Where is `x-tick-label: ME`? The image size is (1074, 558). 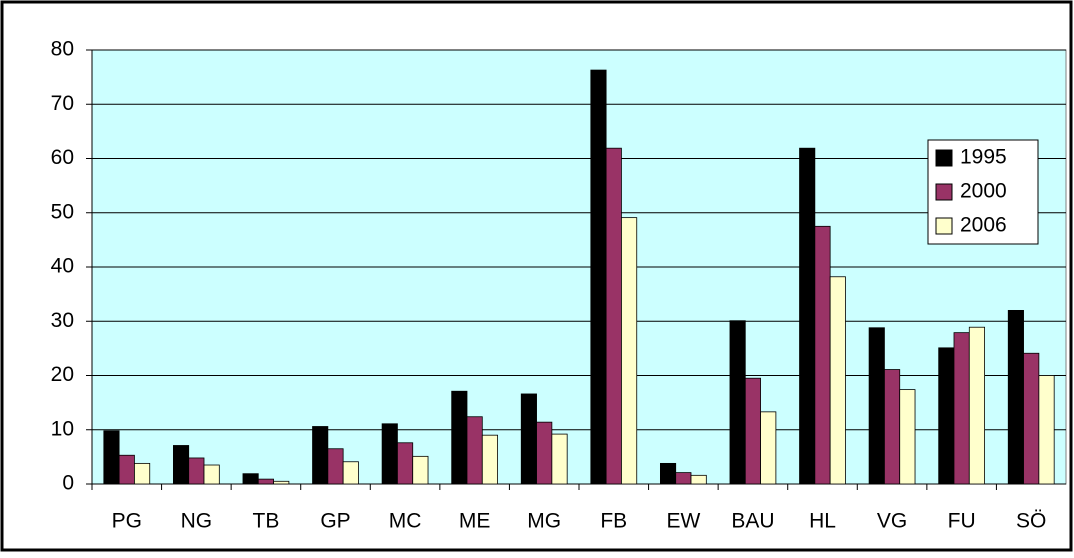
x-tick-label: ME is located at coordinates (475, 521).